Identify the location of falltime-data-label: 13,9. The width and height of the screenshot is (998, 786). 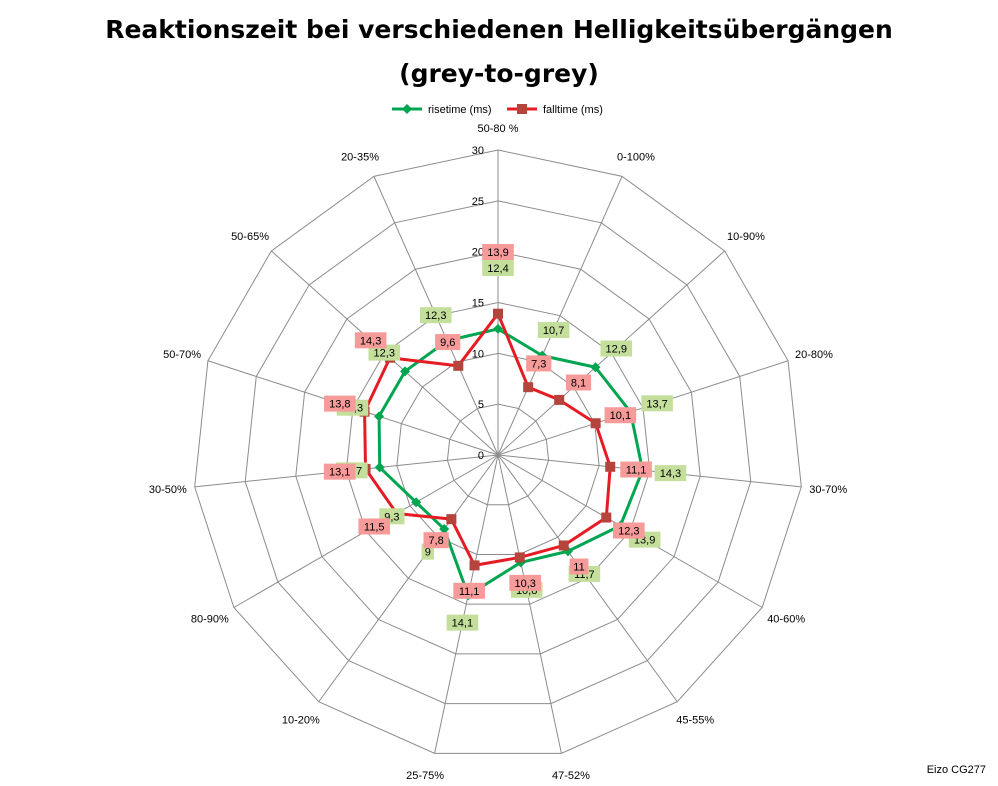
(498, 252).